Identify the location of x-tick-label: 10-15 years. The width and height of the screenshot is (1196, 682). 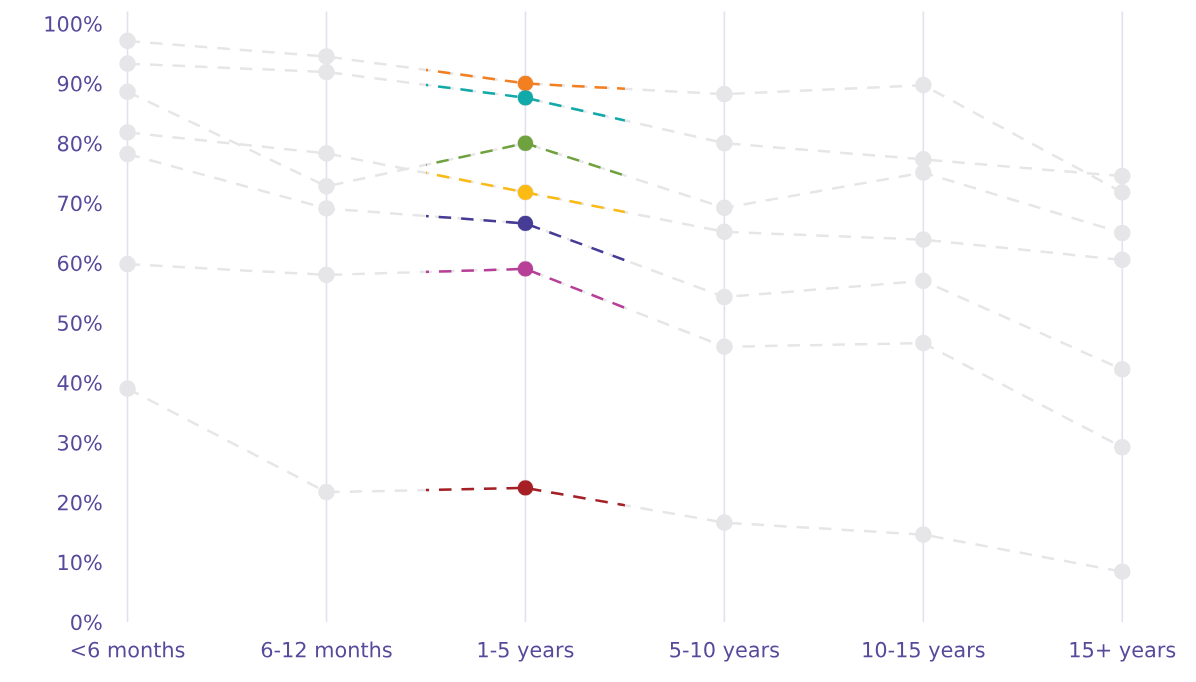
(924, 651).